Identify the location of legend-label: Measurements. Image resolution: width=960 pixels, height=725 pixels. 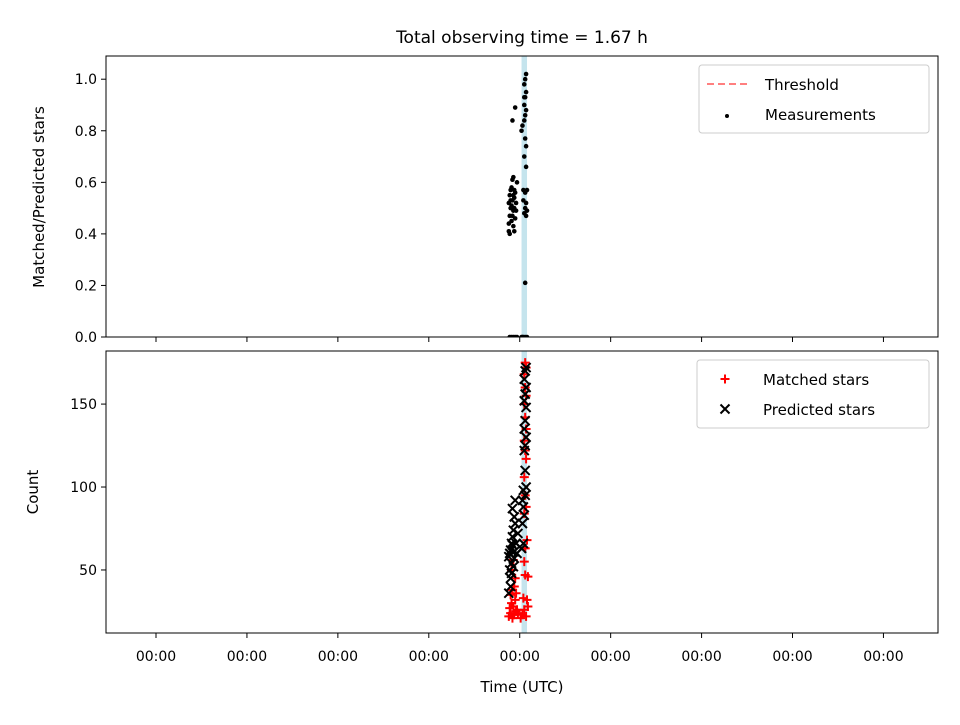
(820, 115).